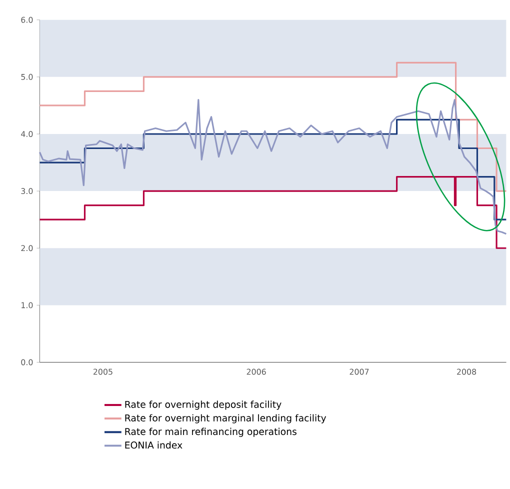 This screenshot has height=489, width=510. Describe the element at coordinates (203, 405) in the screenshot. I see `legend-label: Rate for overnight deposit facility` at that location.